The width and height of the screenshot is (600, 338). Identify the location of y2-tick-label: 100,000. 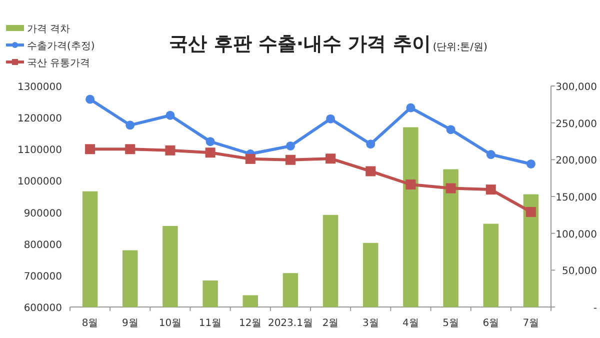
(576, 234).